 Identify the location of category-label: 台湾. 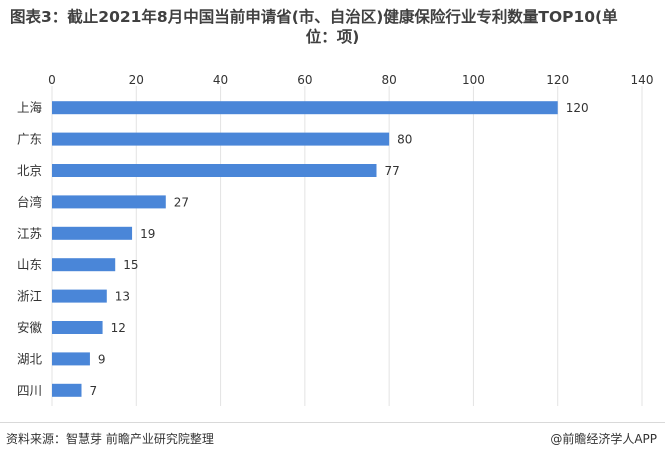
(29, 201).